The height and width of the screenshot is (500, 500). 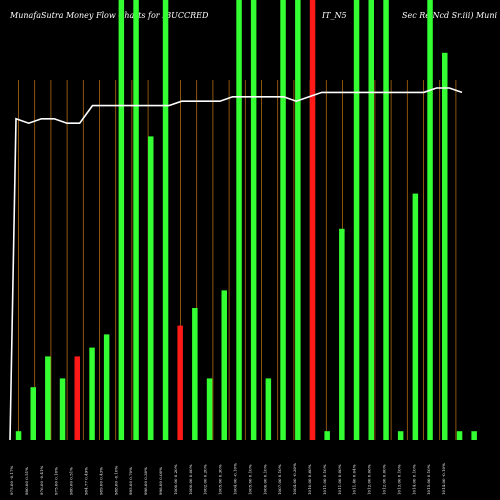 What do you see at coordinates (100, 481) in the screenshot?
I see `x-tick-label: 989.00 0.43%` at bounding box center [100, 481].